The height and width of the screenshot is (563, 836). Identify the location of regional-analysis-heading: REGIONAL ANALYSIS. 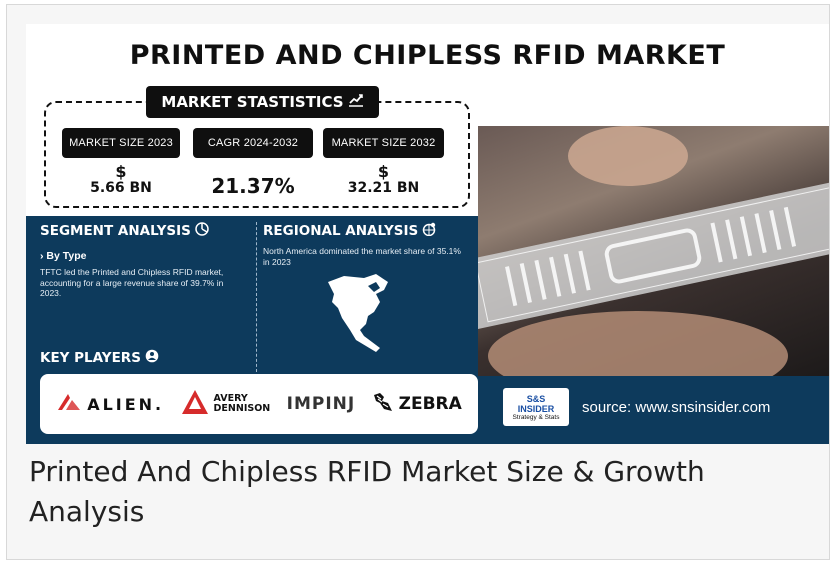
(349, 231).